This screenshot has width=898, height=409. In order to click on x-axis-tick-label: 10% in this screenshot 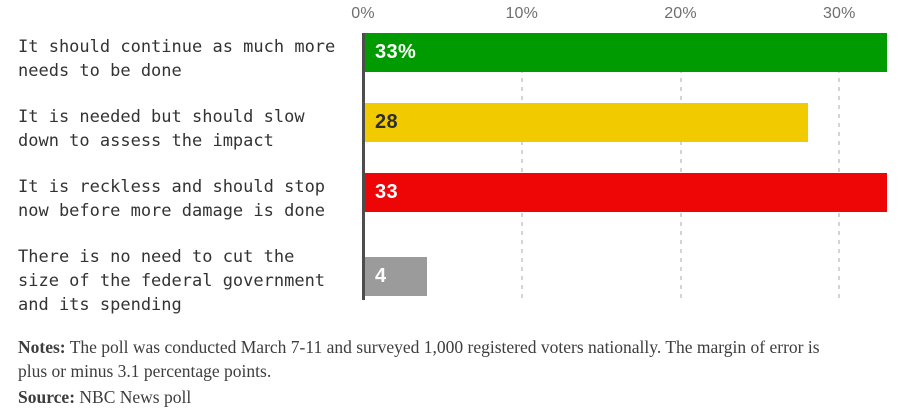, I will do `click(522, 13)`.